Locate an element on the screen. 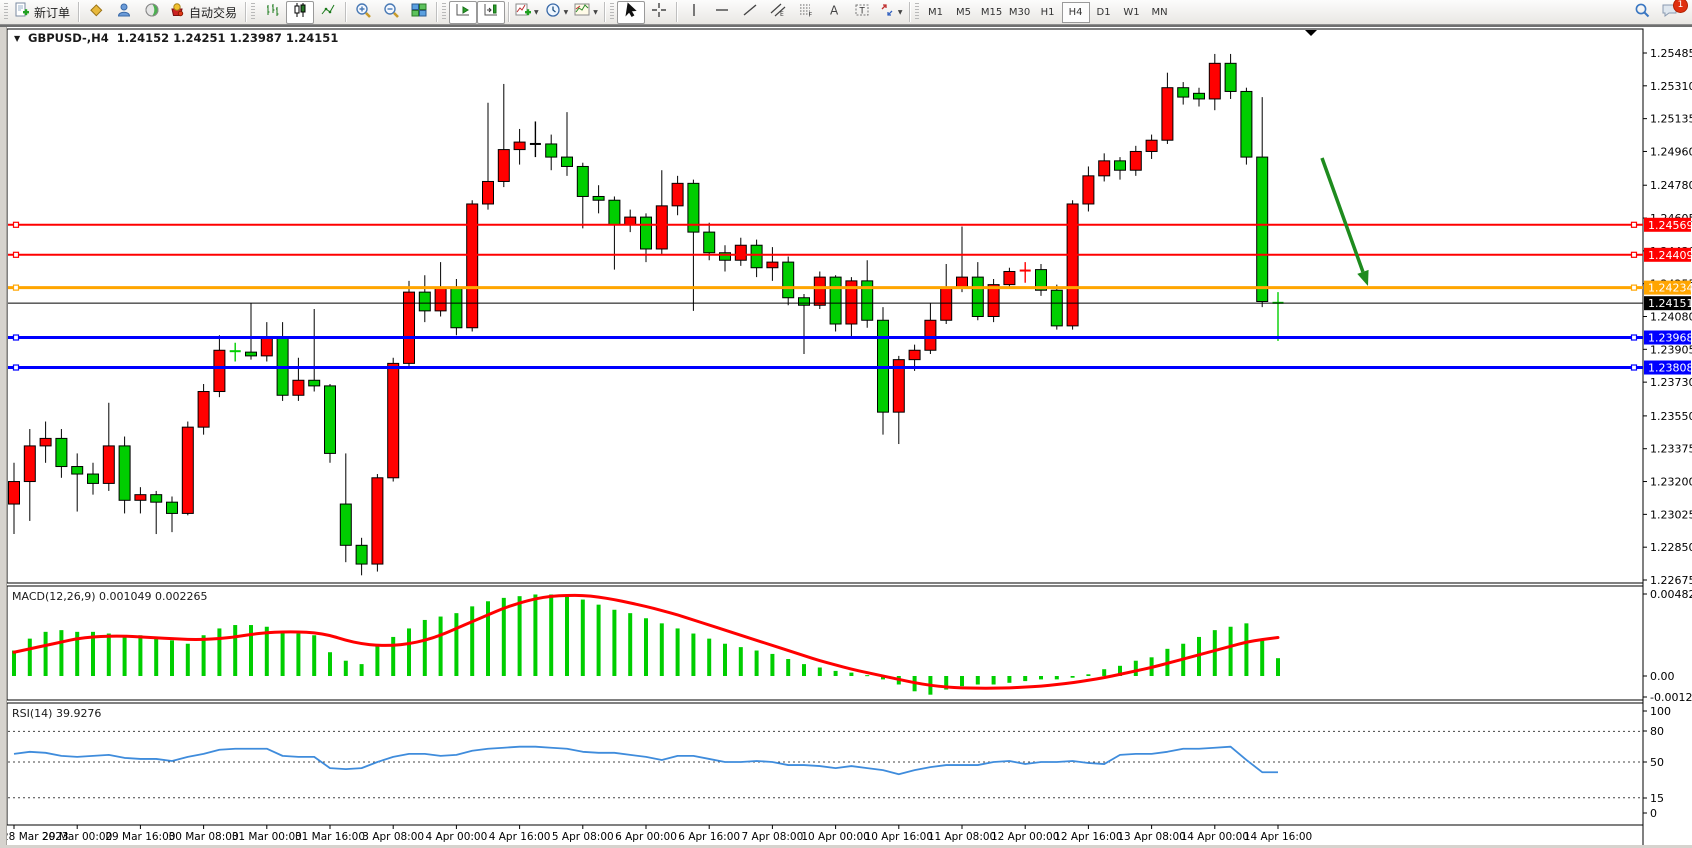 The width and height of the screenshot is (1692, 848). horizontal-line-icon is located at coordinates (722, 12).